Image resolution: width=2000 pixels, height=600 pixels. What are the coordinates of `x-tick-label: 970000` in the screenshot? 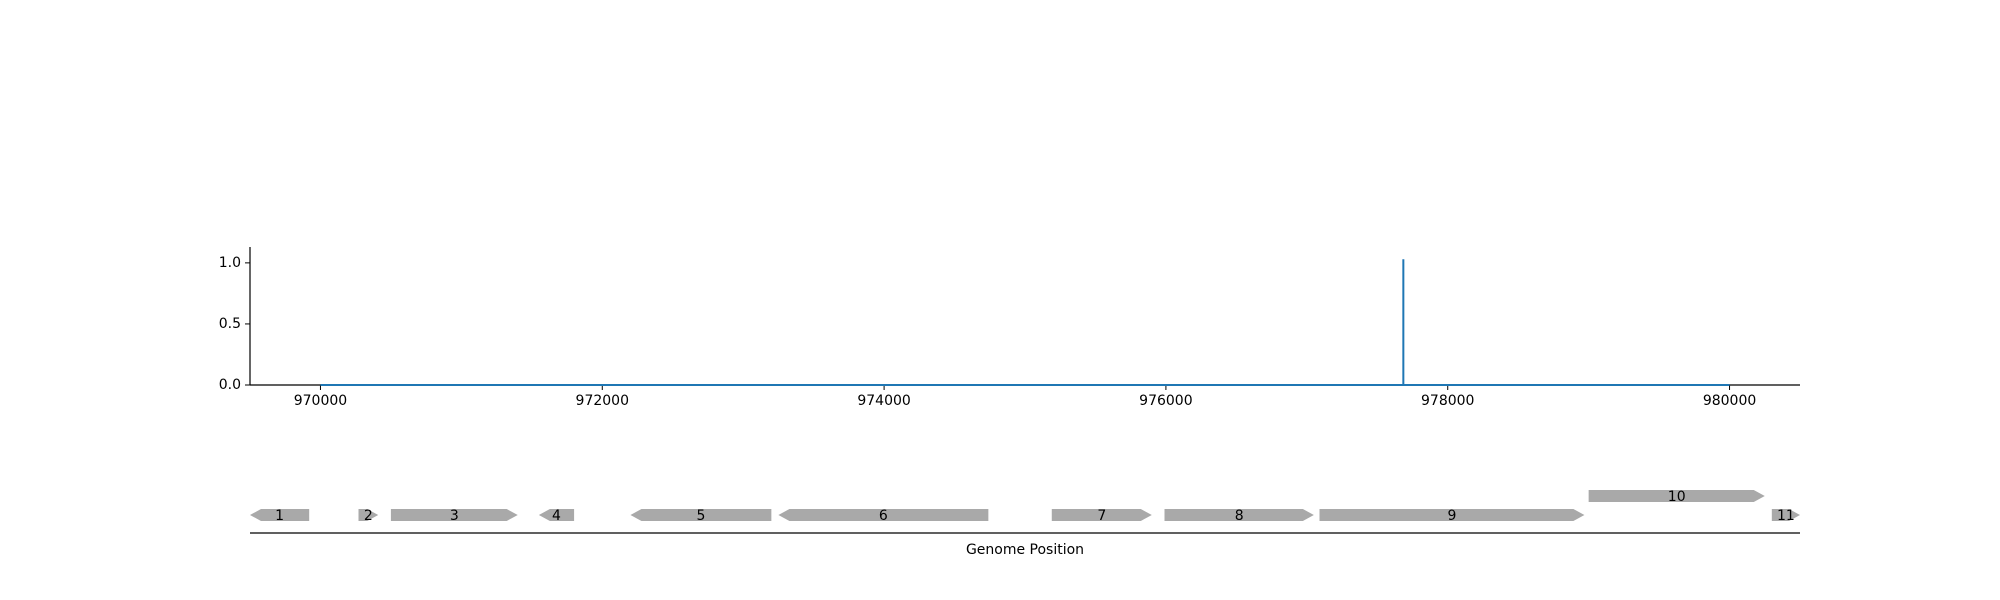 It's located at (320, 401).